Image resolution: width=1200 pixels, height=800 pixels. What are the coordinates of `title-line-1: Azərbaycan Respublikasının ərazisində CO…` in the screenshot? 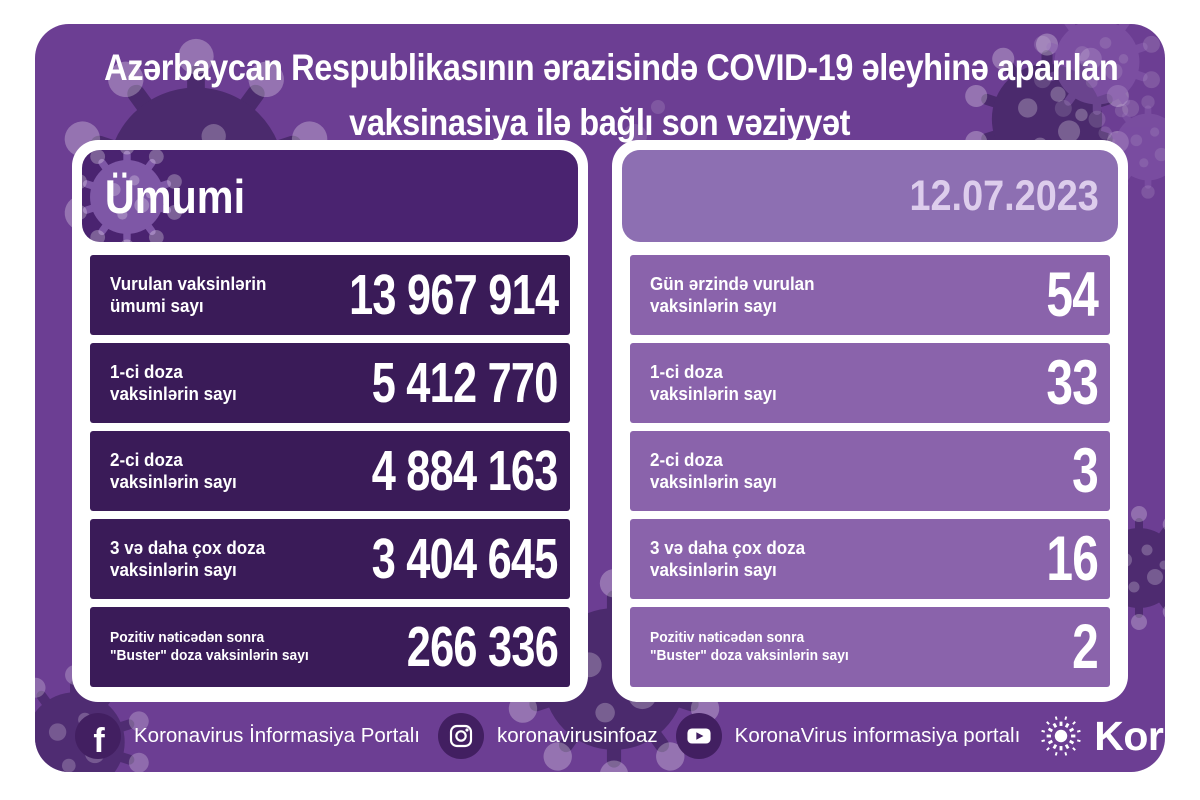 It's located at (611, 67).